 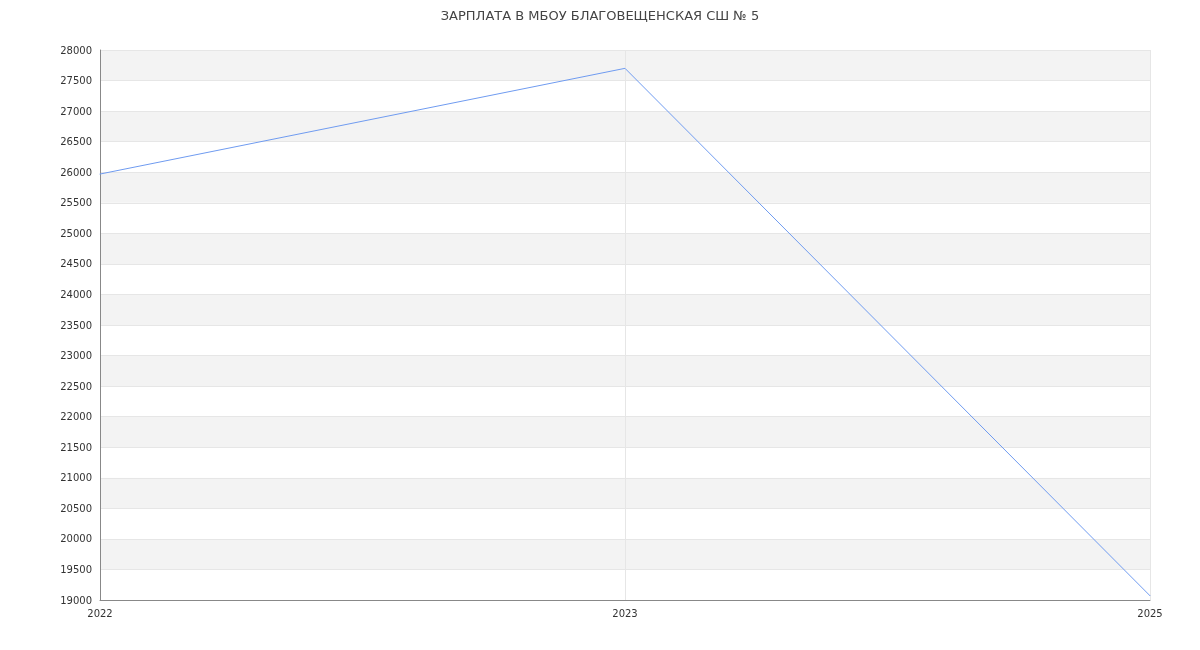 I want to click on y-tick-label: 27500, so click(x=76, y=81).